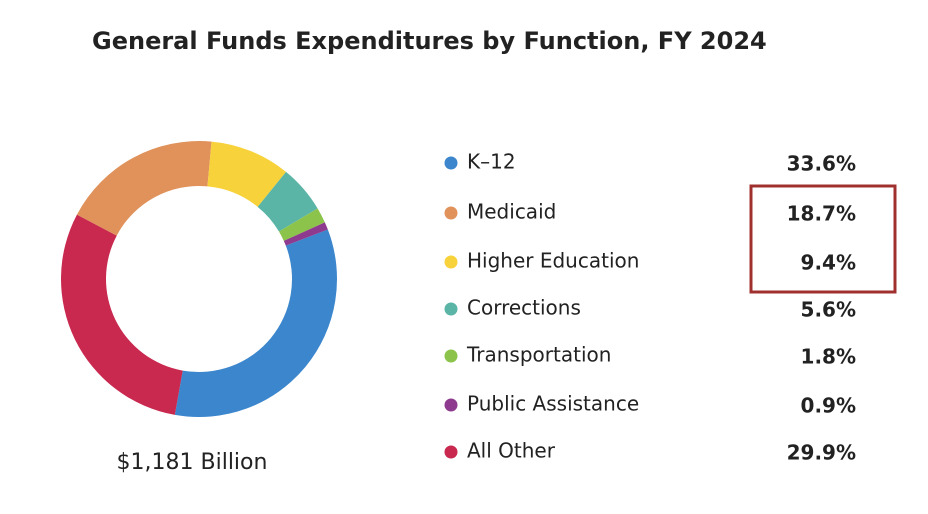 This screenshot has width=928, height=514. I want to click on legend-label: Higher Education, so click(553, 261).